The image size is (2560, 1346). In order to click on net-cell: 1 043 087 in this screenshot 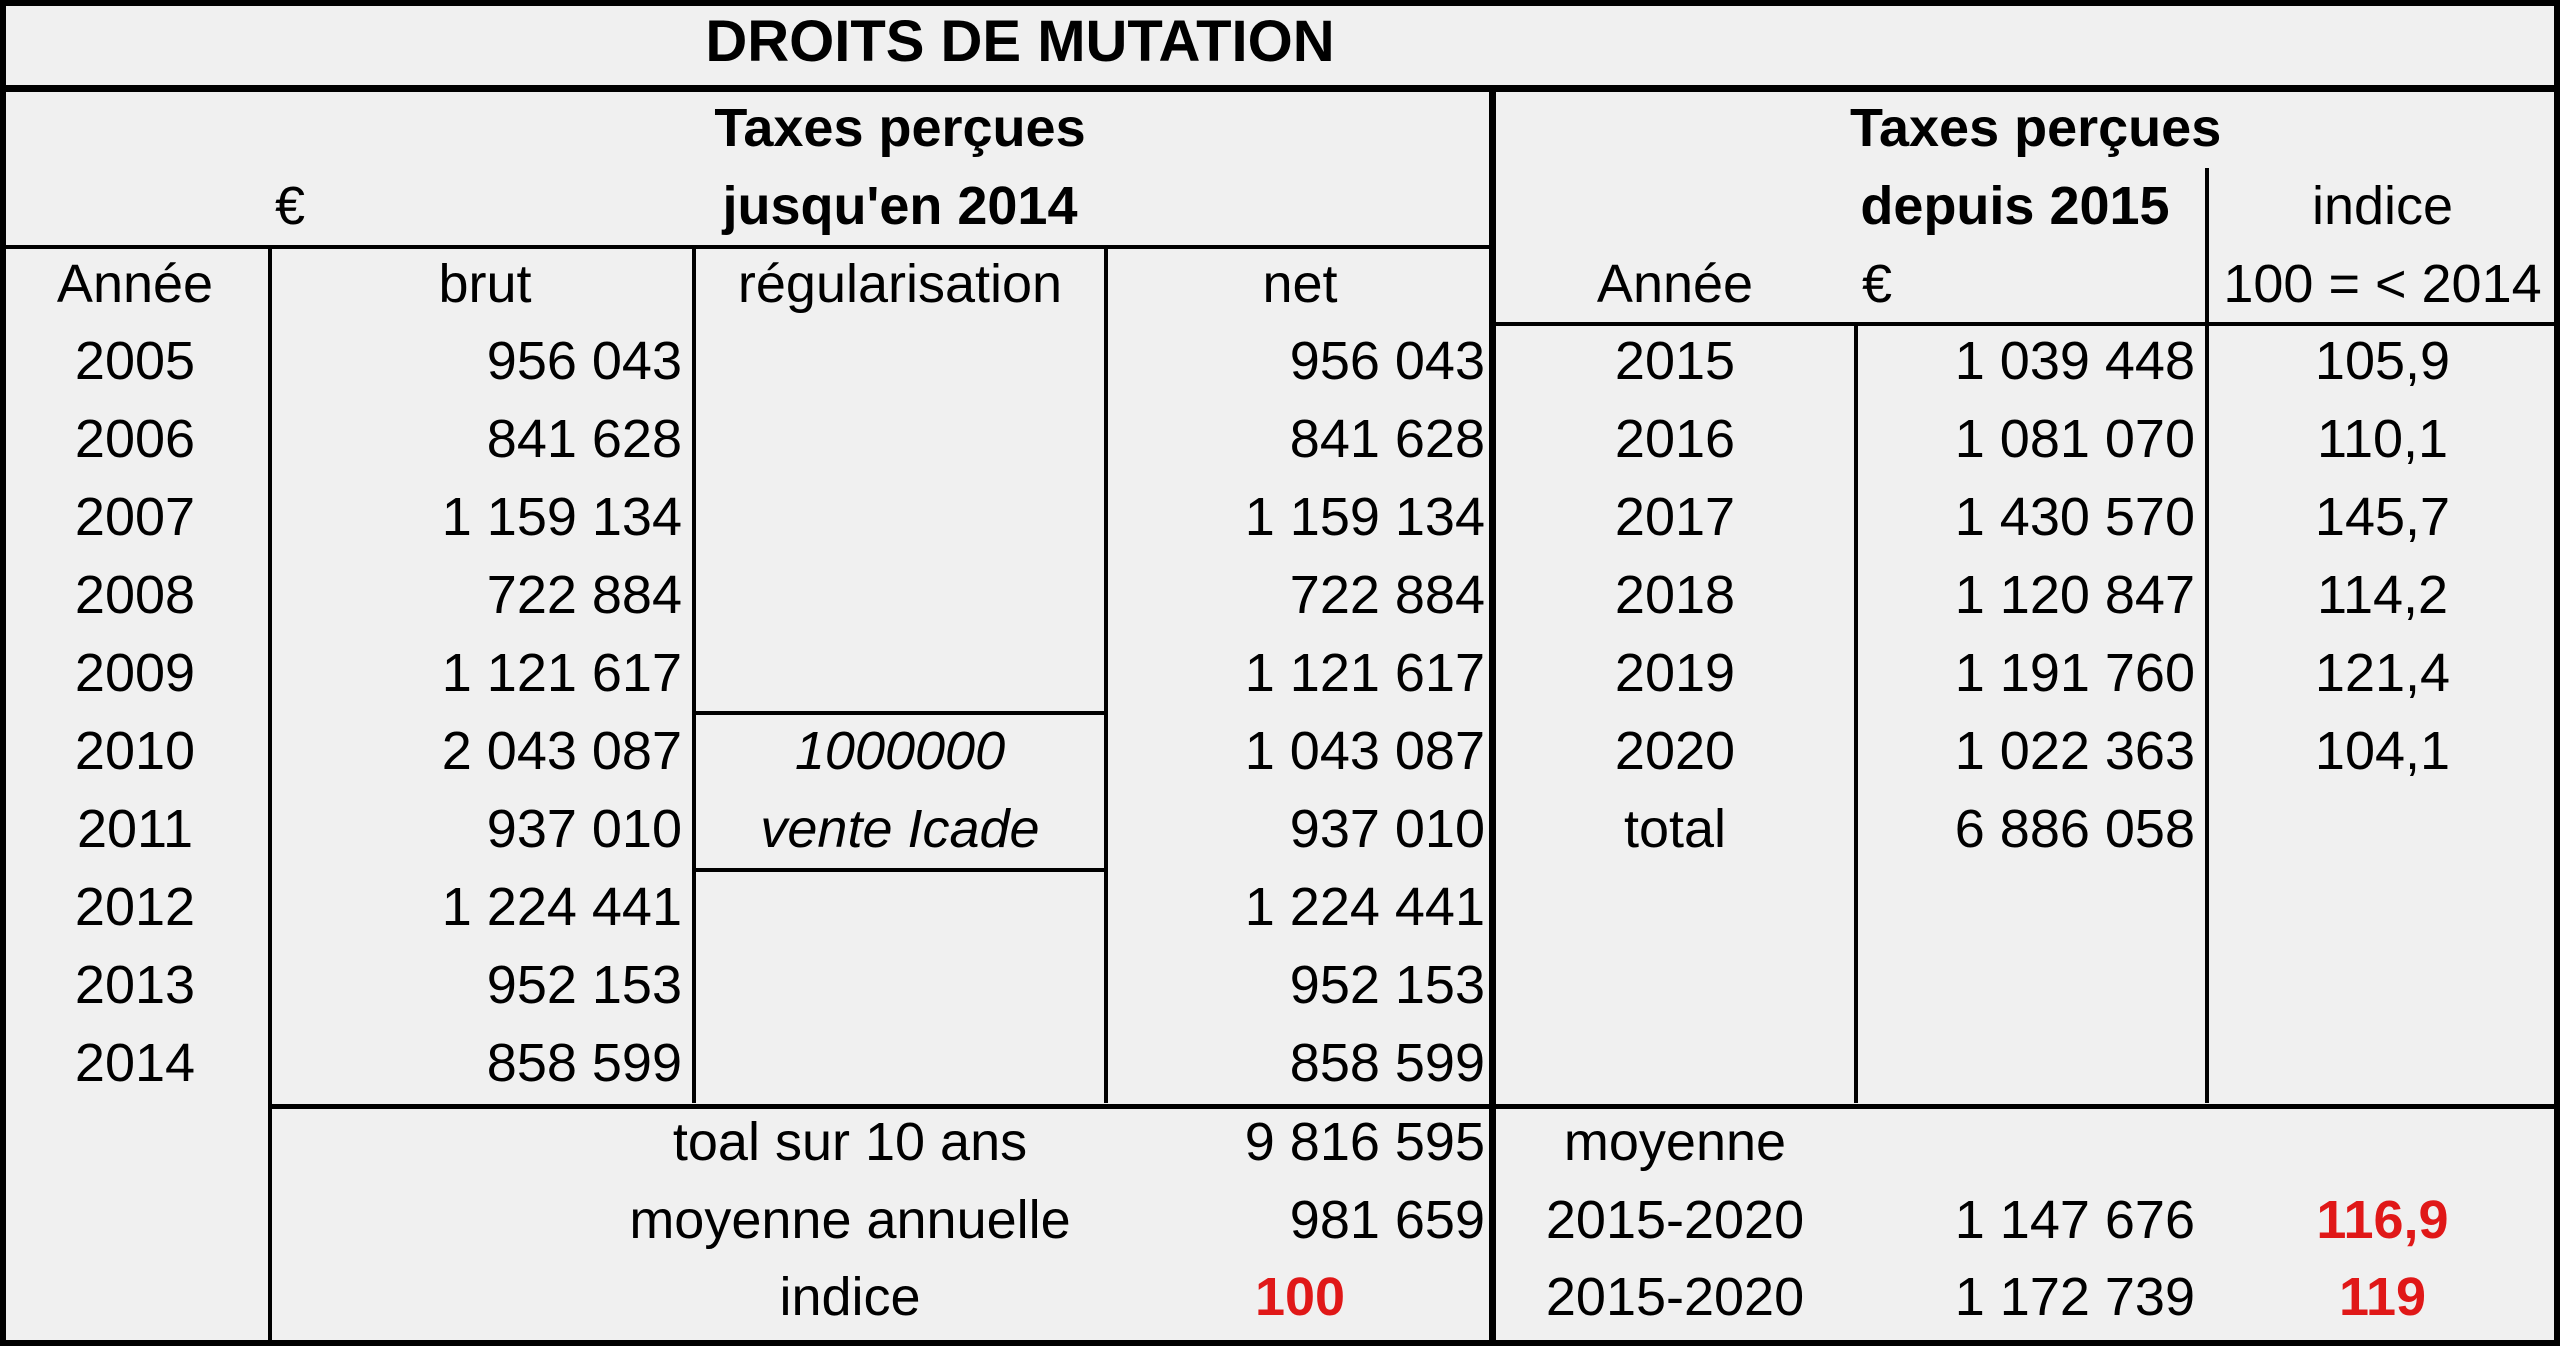, I will do `click(1364, 751)`.